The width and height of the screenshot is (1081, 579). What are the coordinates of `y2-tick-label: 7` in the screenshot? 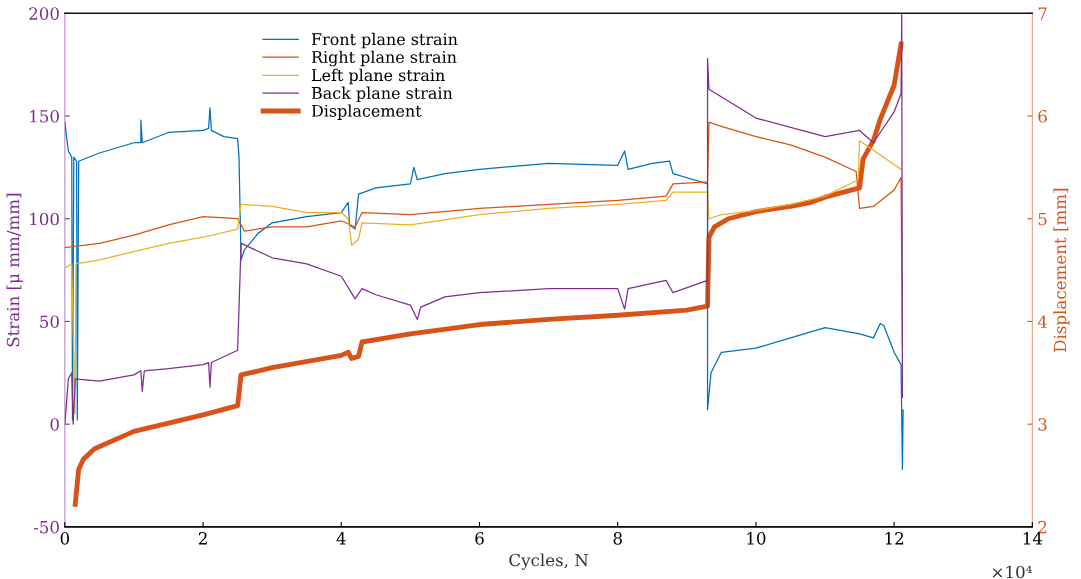 It's located at (1042, 13).